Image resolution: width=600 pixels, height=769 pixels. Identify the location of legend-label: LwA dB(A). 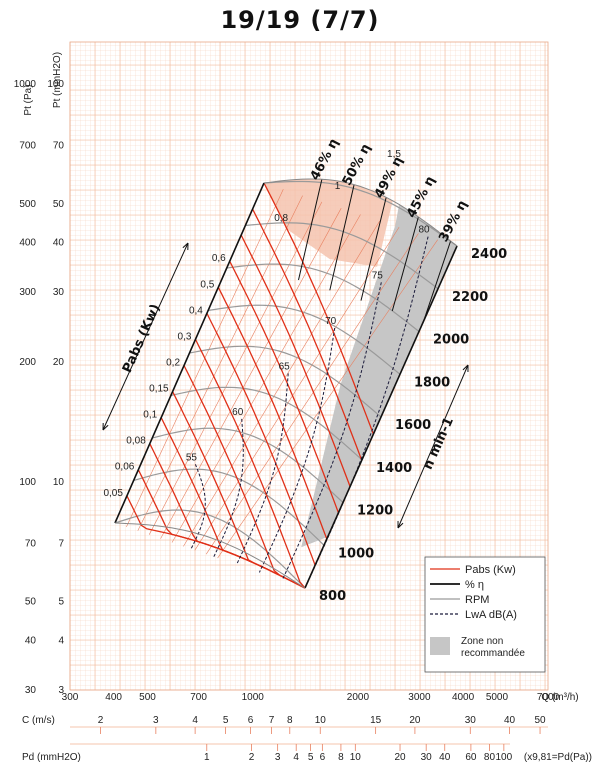
(491, 615).